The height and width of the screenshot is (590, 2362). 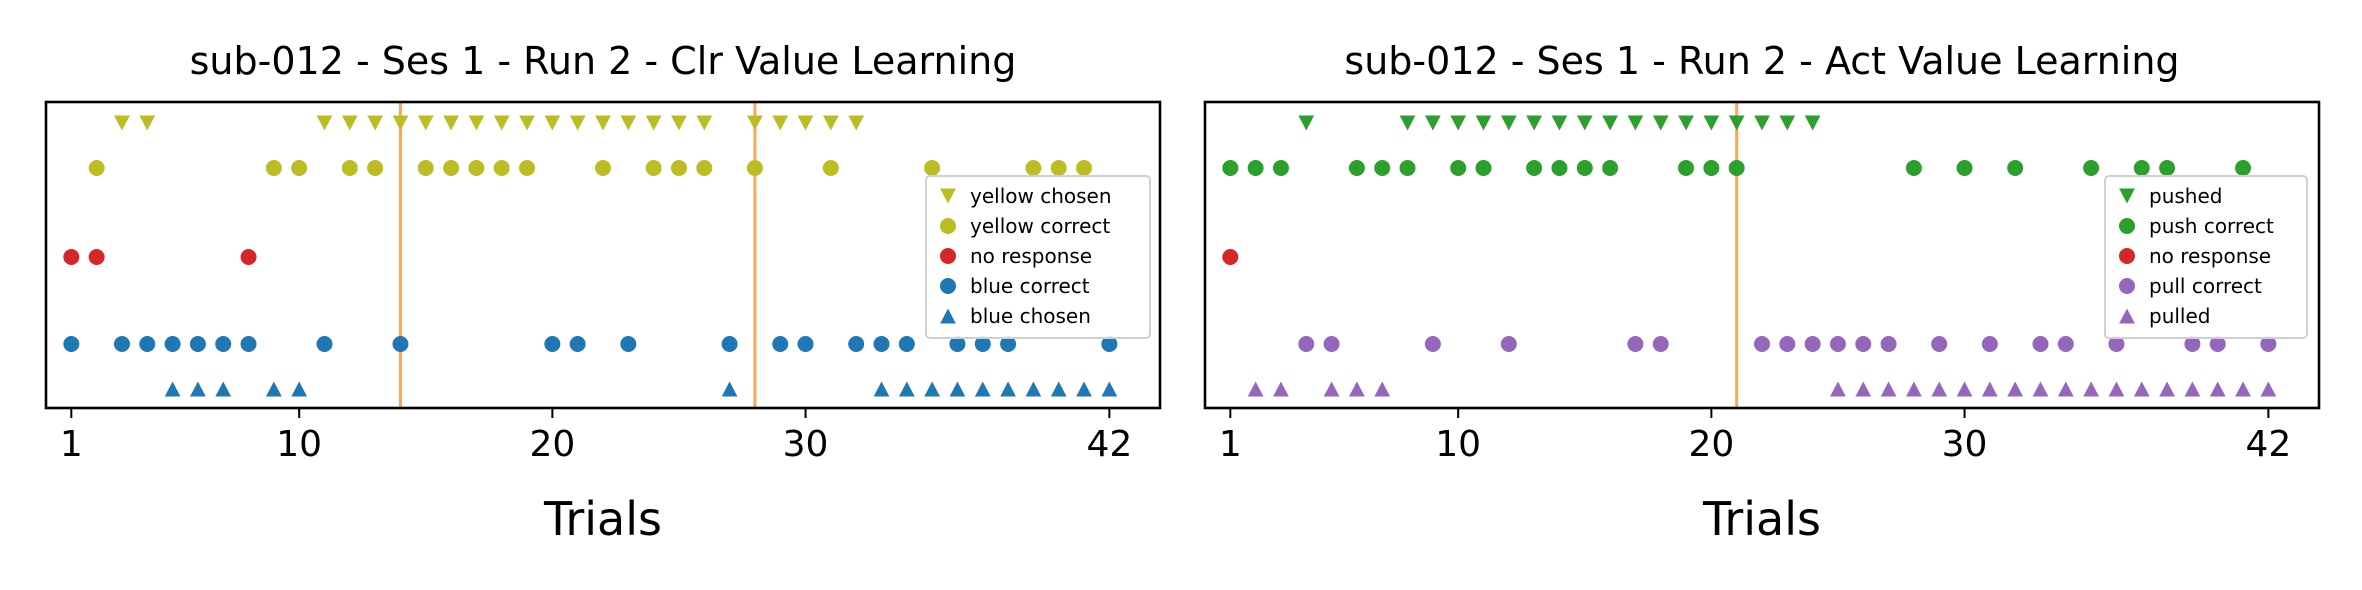 What do you see at coordinates (552, 444) in the screenshot?
I see `x-tick-label: 20` at bounding box center [552, 444].